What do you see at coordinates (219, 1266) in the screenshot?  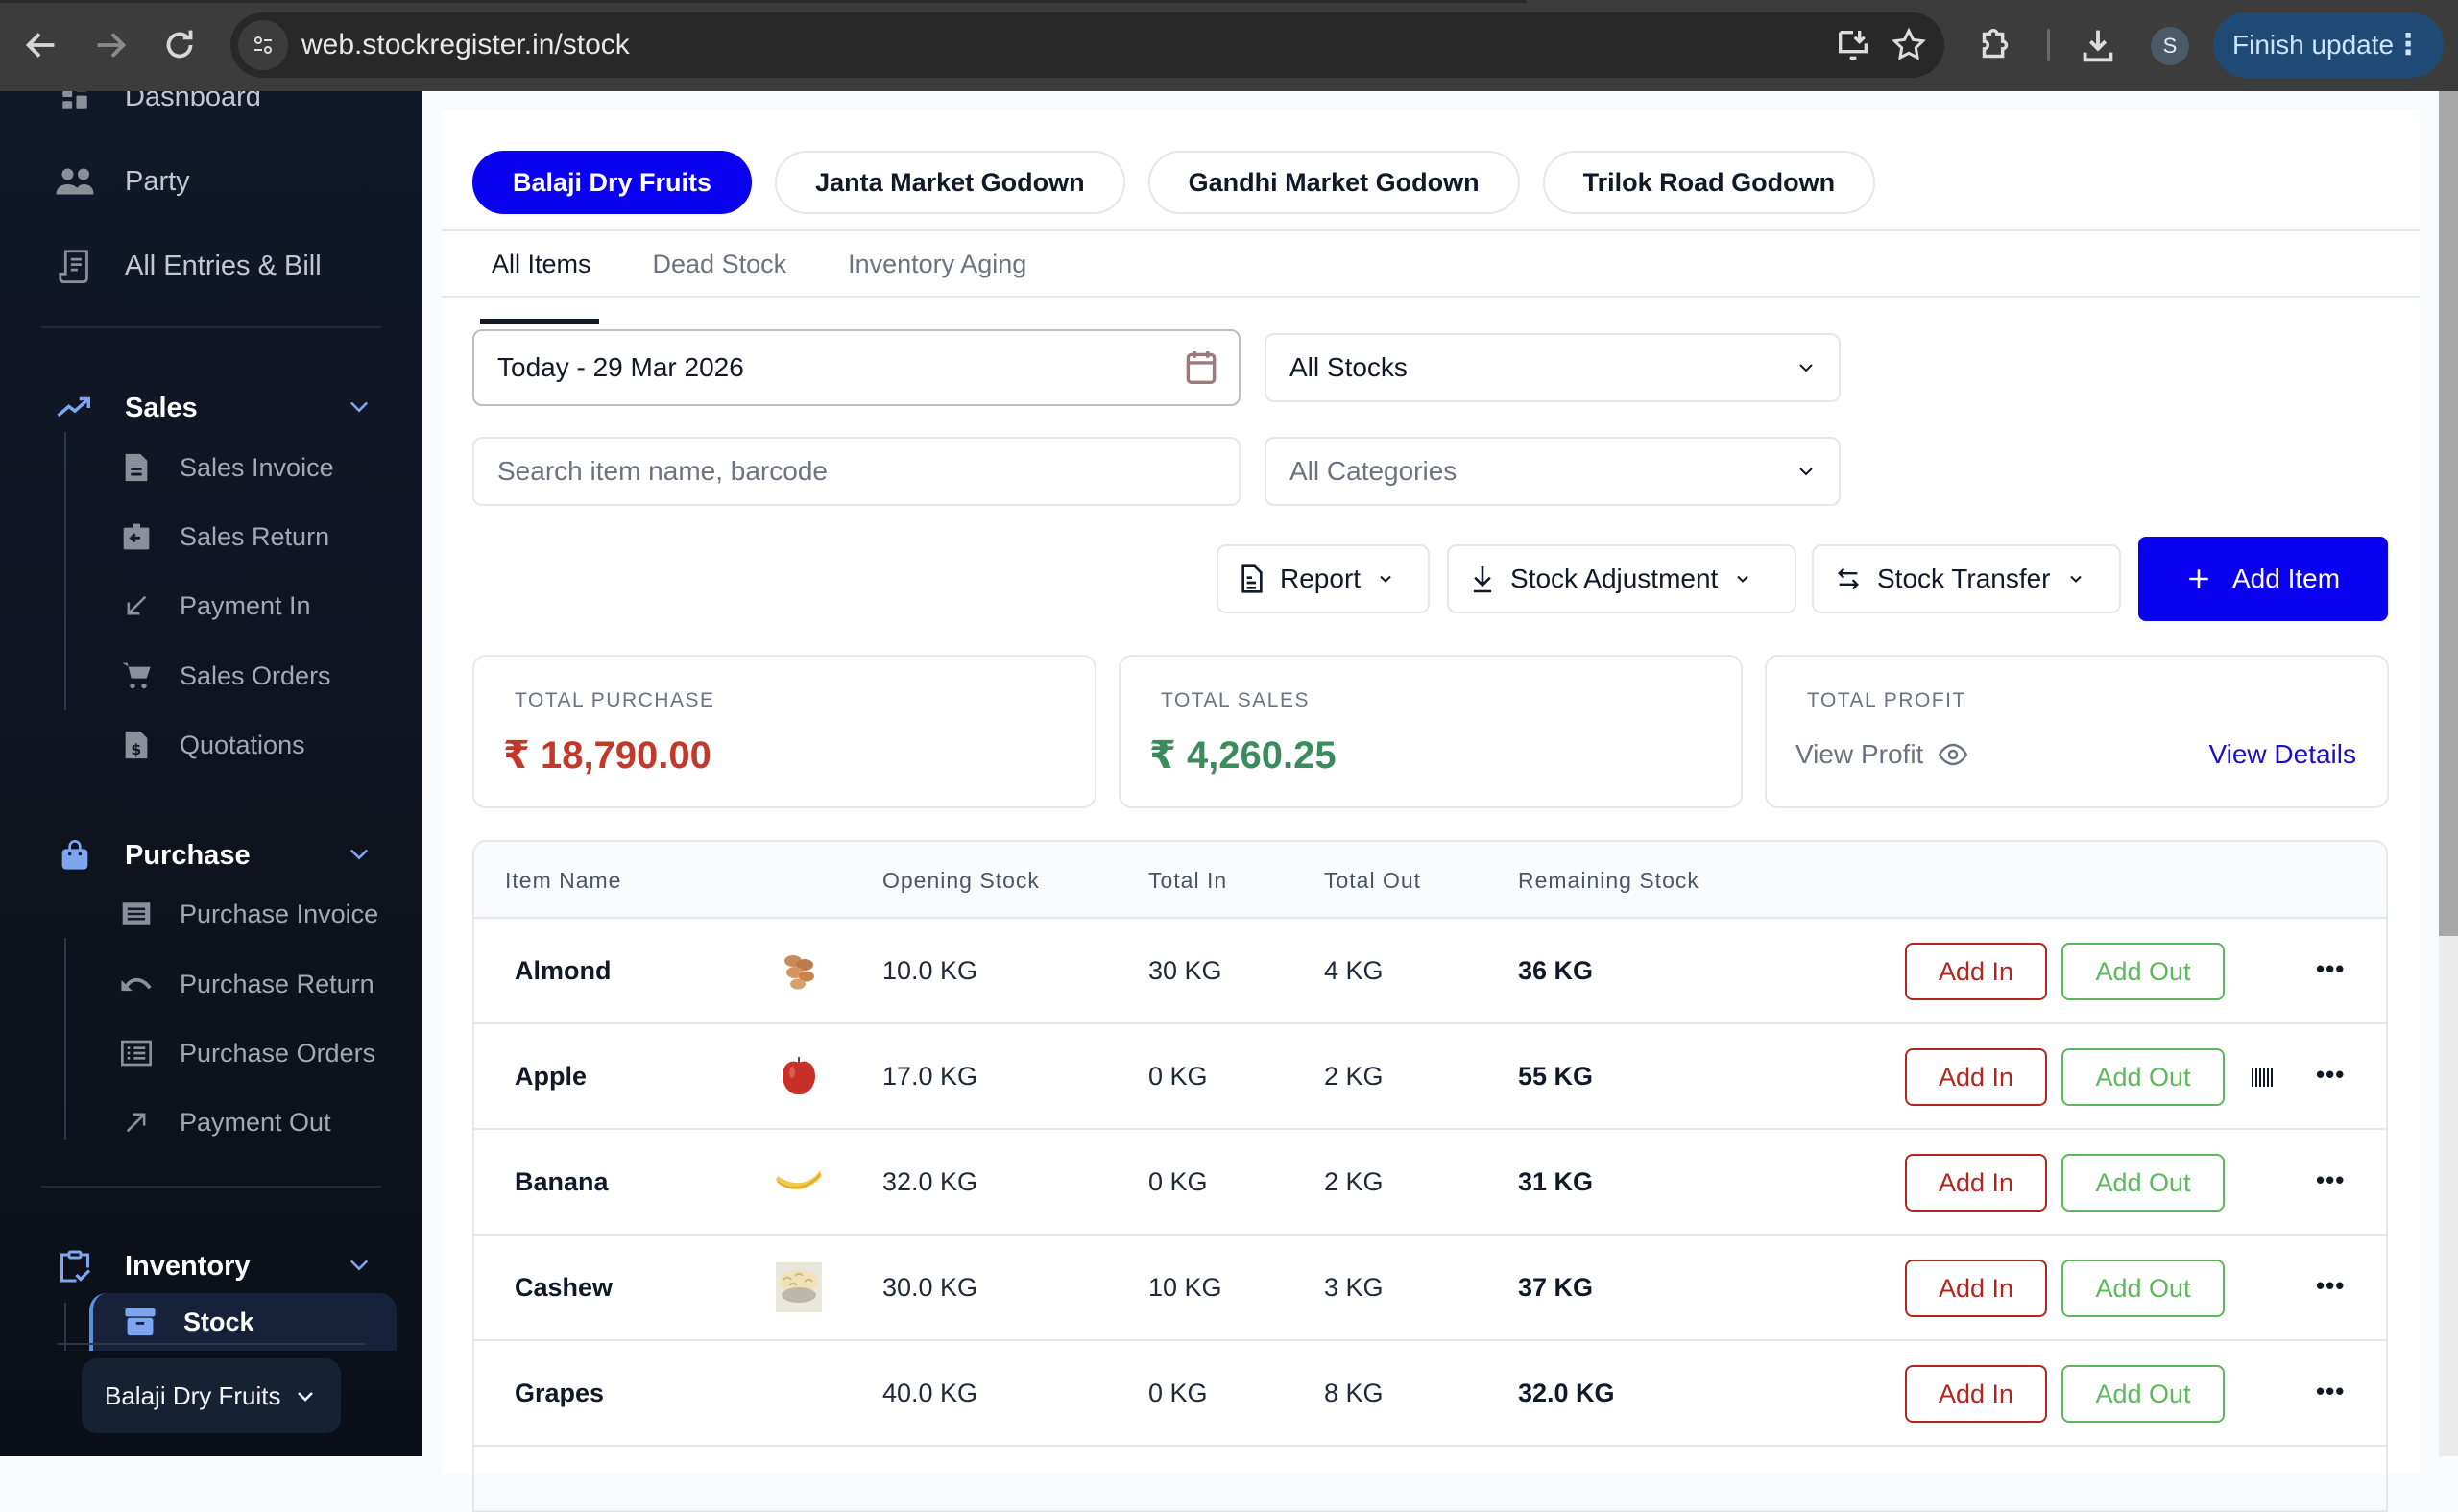 I see `sidebar-section-inventory: Inventory` at bounding box center [219, 1266].